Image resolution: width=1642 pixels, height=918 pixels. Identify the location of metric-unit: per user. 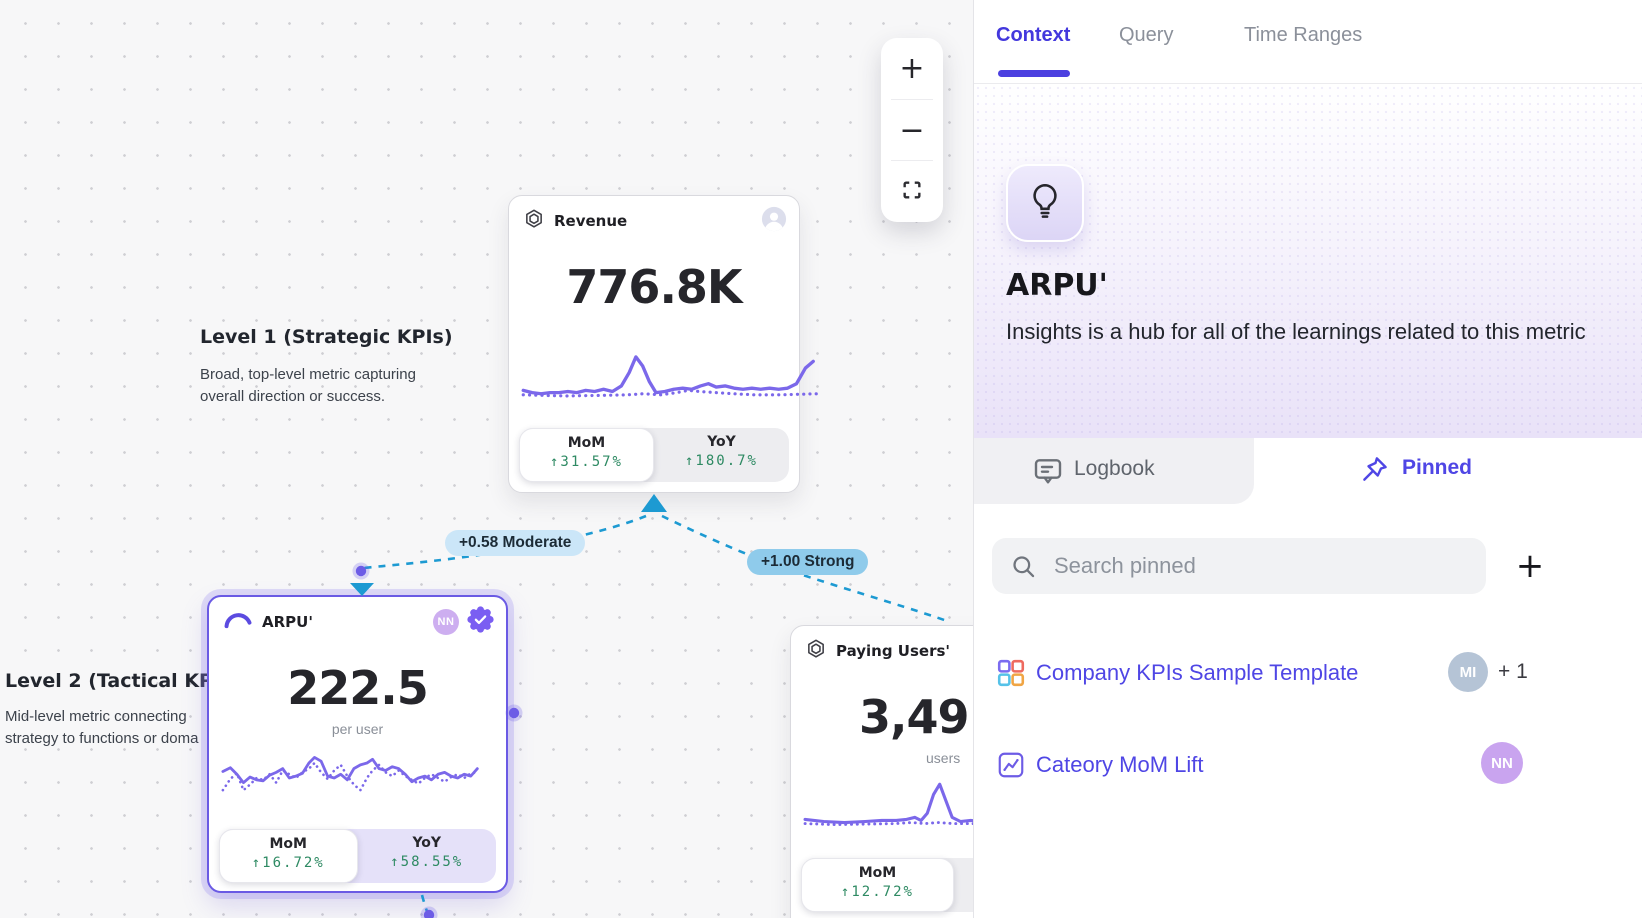
(357, 729).